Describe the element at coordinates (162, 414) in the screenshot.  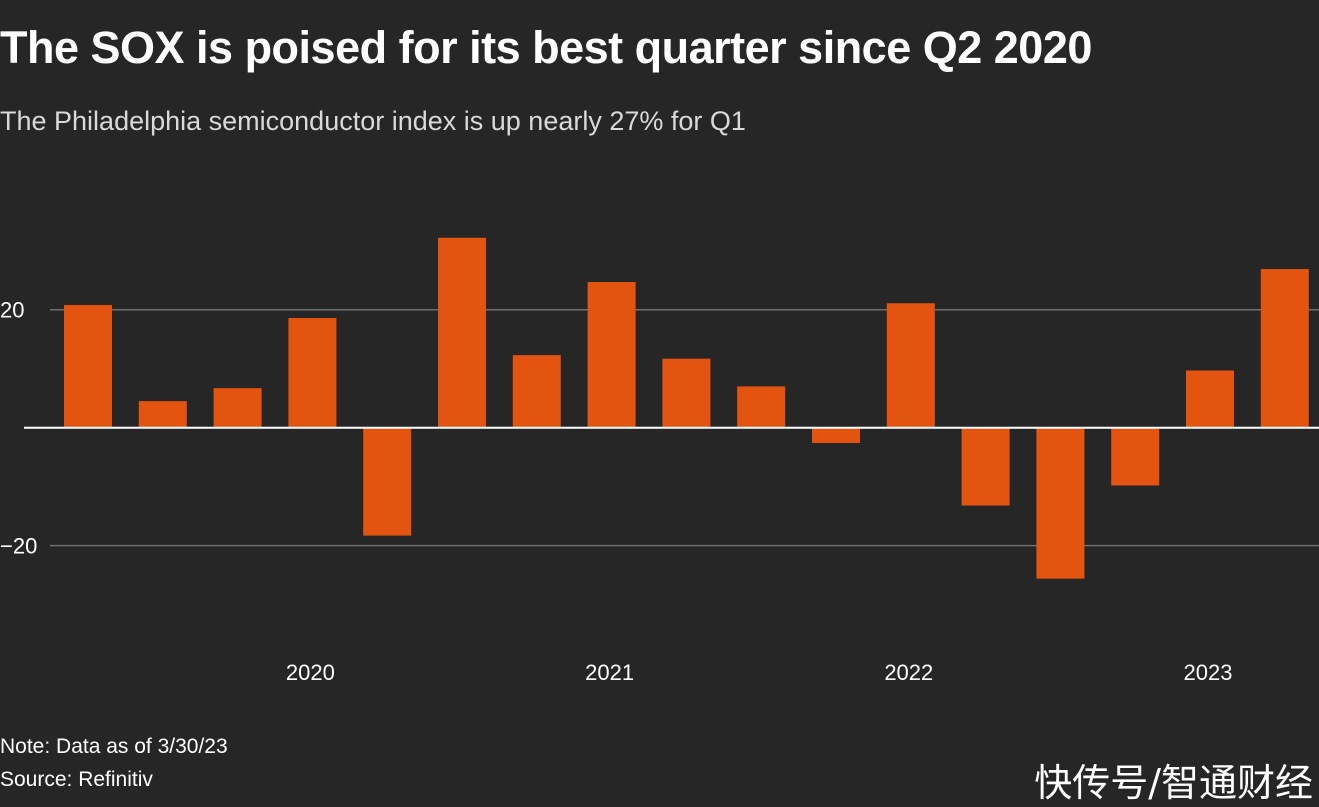
I see `bar-q3-2019` at that location.